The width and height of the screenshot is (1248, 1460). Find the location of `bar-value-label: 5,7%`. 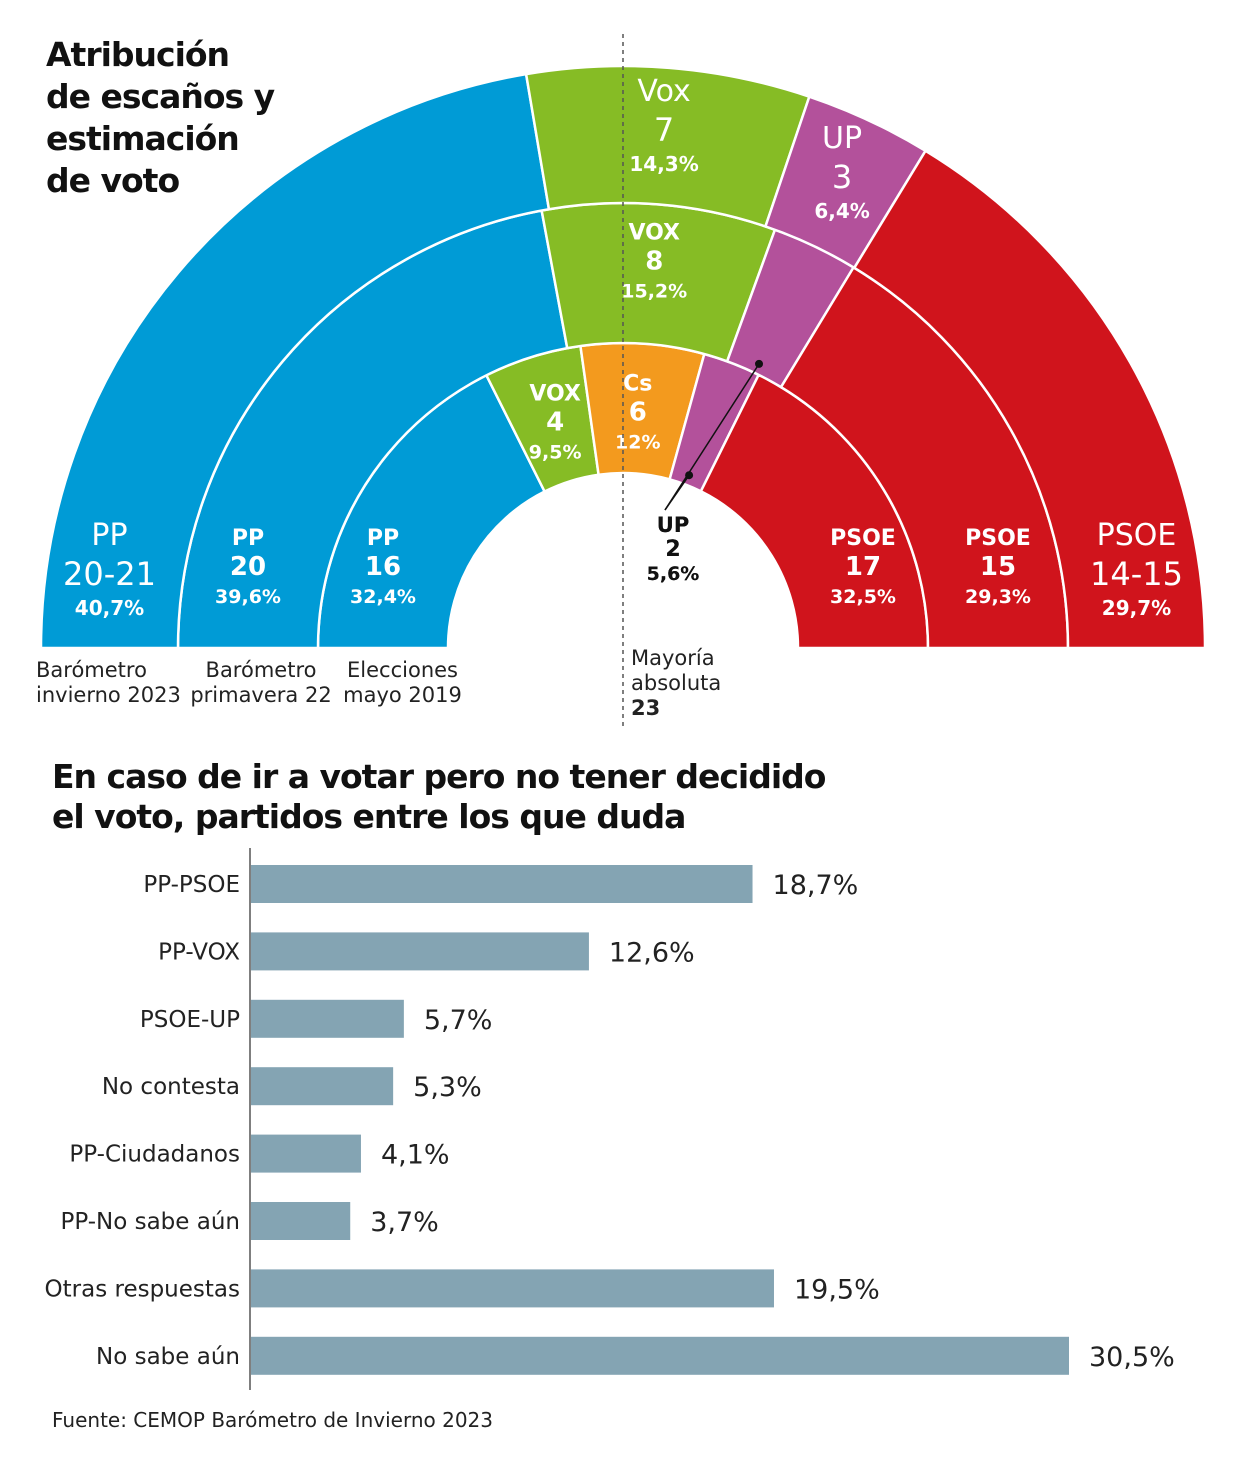

bar-value-label: 5,7% is located at coordinates (458, 1020).